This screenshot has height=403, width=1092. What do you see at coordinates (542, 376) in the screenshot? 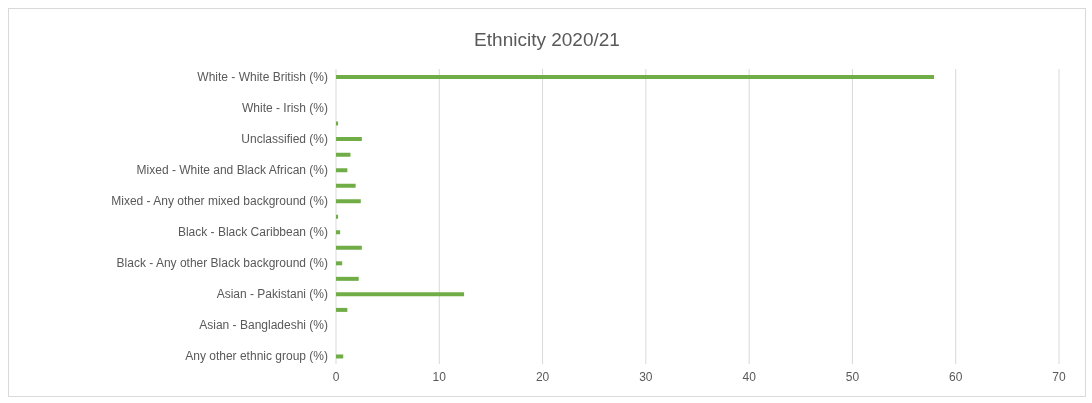
I see `x-tick-label: 20` at bounding box center [542, 376].